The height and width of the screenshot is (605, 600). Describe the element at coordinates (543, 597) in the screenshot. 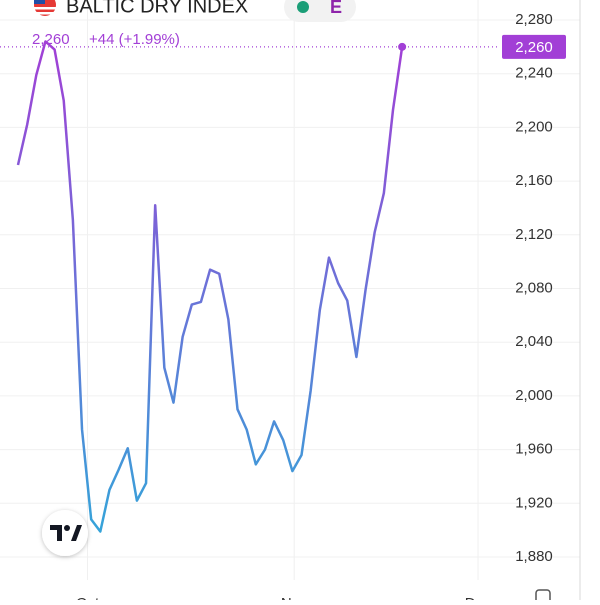

I see `settings-icon` at that location.